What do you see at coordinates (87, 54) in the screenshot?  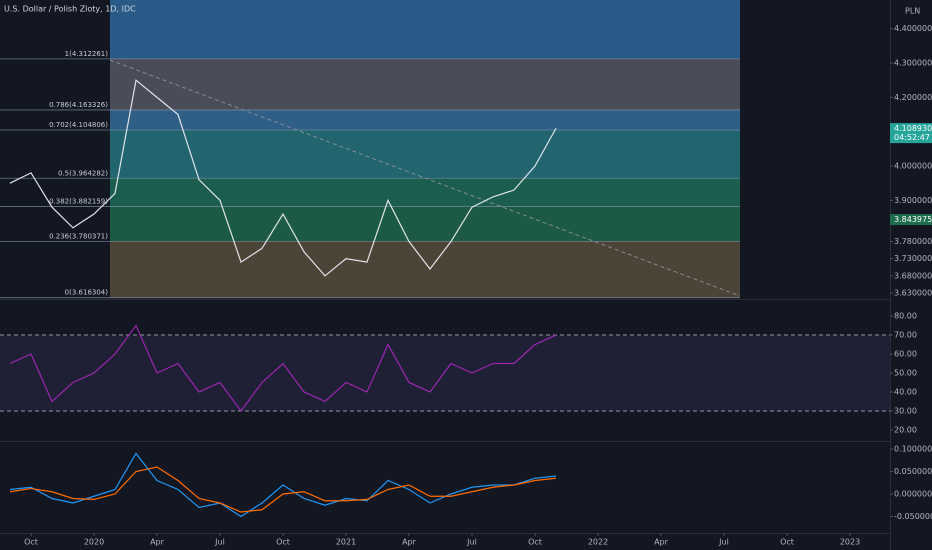 I see `fib-label: 1(4.312261)` at bounding box center [87, 54].